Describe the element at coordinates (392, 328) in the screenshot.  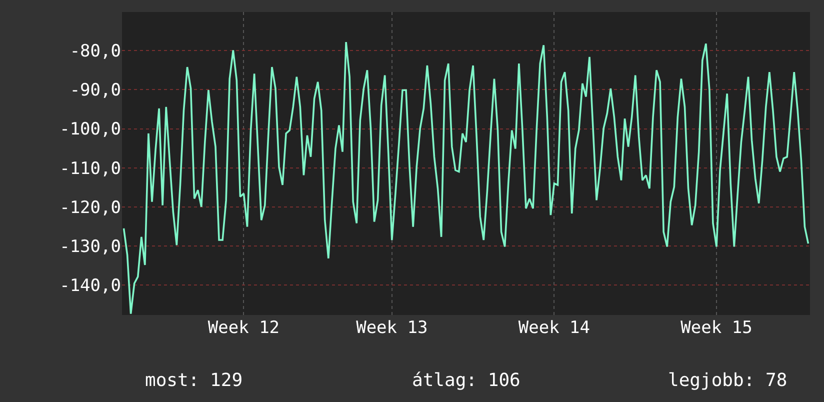
I see `x-tick-label: Week 13` at that location.